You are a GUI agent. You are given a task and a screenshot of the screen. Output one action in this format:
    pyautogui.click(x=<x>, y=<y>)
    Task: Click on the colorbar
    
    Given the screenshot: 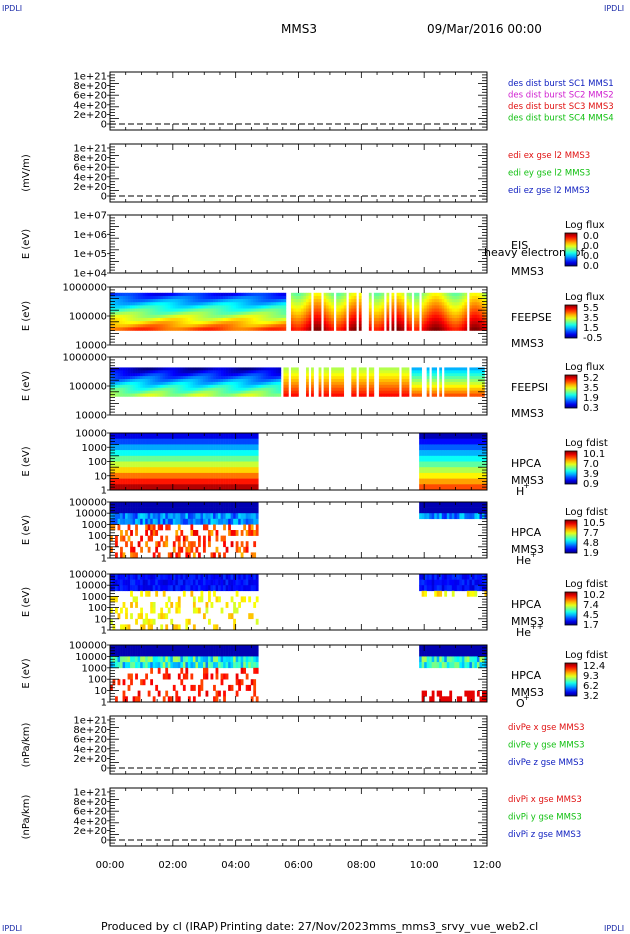 What is the action you would take?
    pyautogui.click(x=571, y=321)
    